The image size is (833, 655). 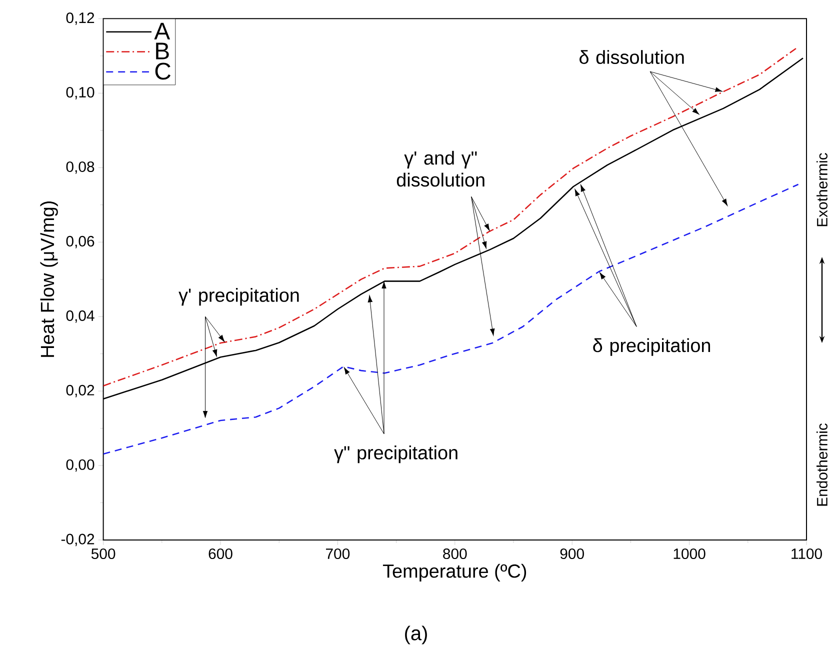 I want to click on y-tick-label: 0,08, so click(x=80, y=167).